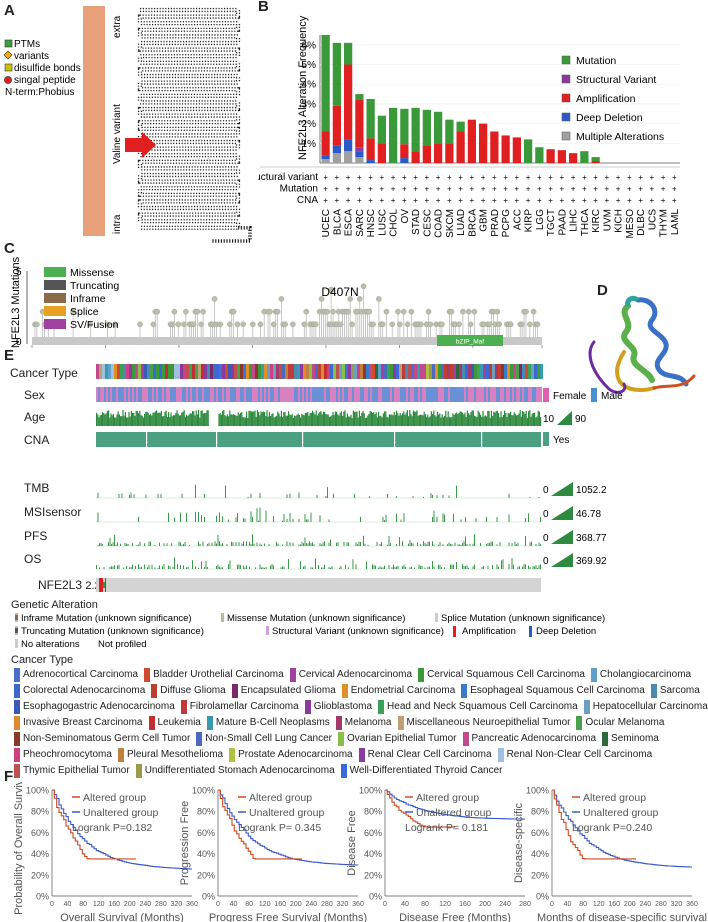 This screenshot has width=708, height=922. What do you see at coordinates (586, 707) in the screenshot?
I see `ct-swatch` at bounding box center [586, 707].